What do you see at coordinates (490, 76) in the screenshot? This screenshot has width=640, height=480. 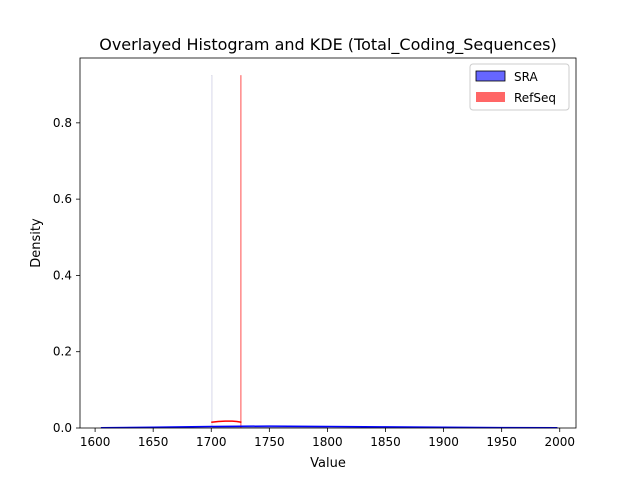 I see `legend-swatch-sra` at bounding box center [490, 76].